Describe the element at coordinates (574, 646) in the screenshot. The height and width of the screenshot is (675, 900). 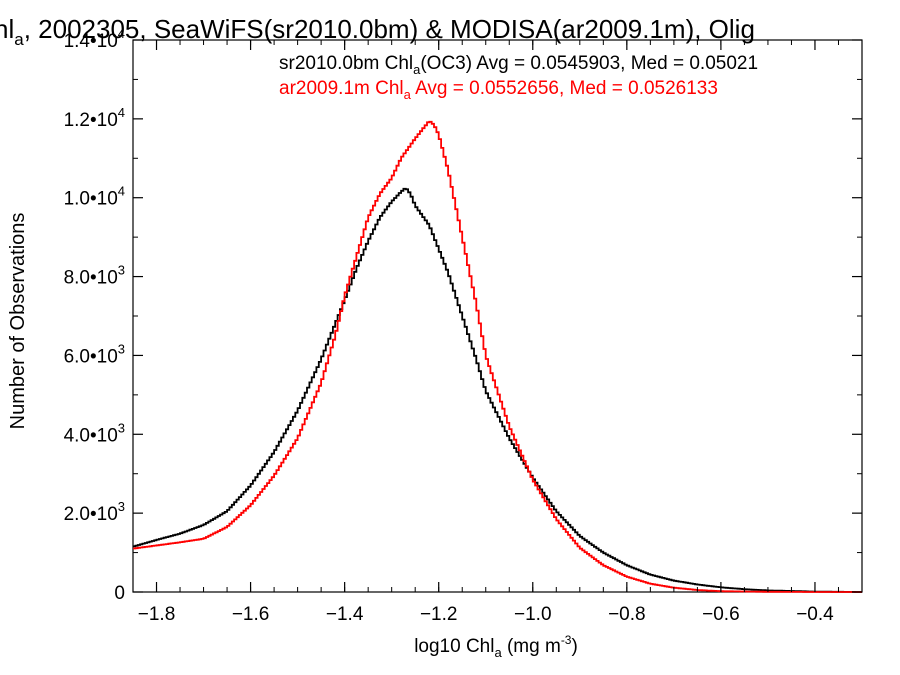
I see `x-axis-label-post: )` at that location.